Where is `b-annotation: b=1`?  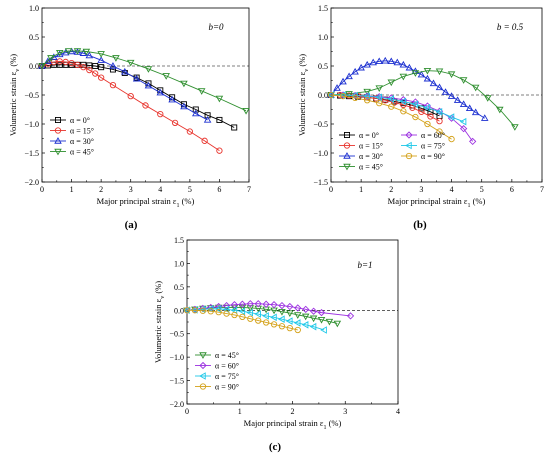 b-annotation: b=1 is located at coordinates (364, 265).